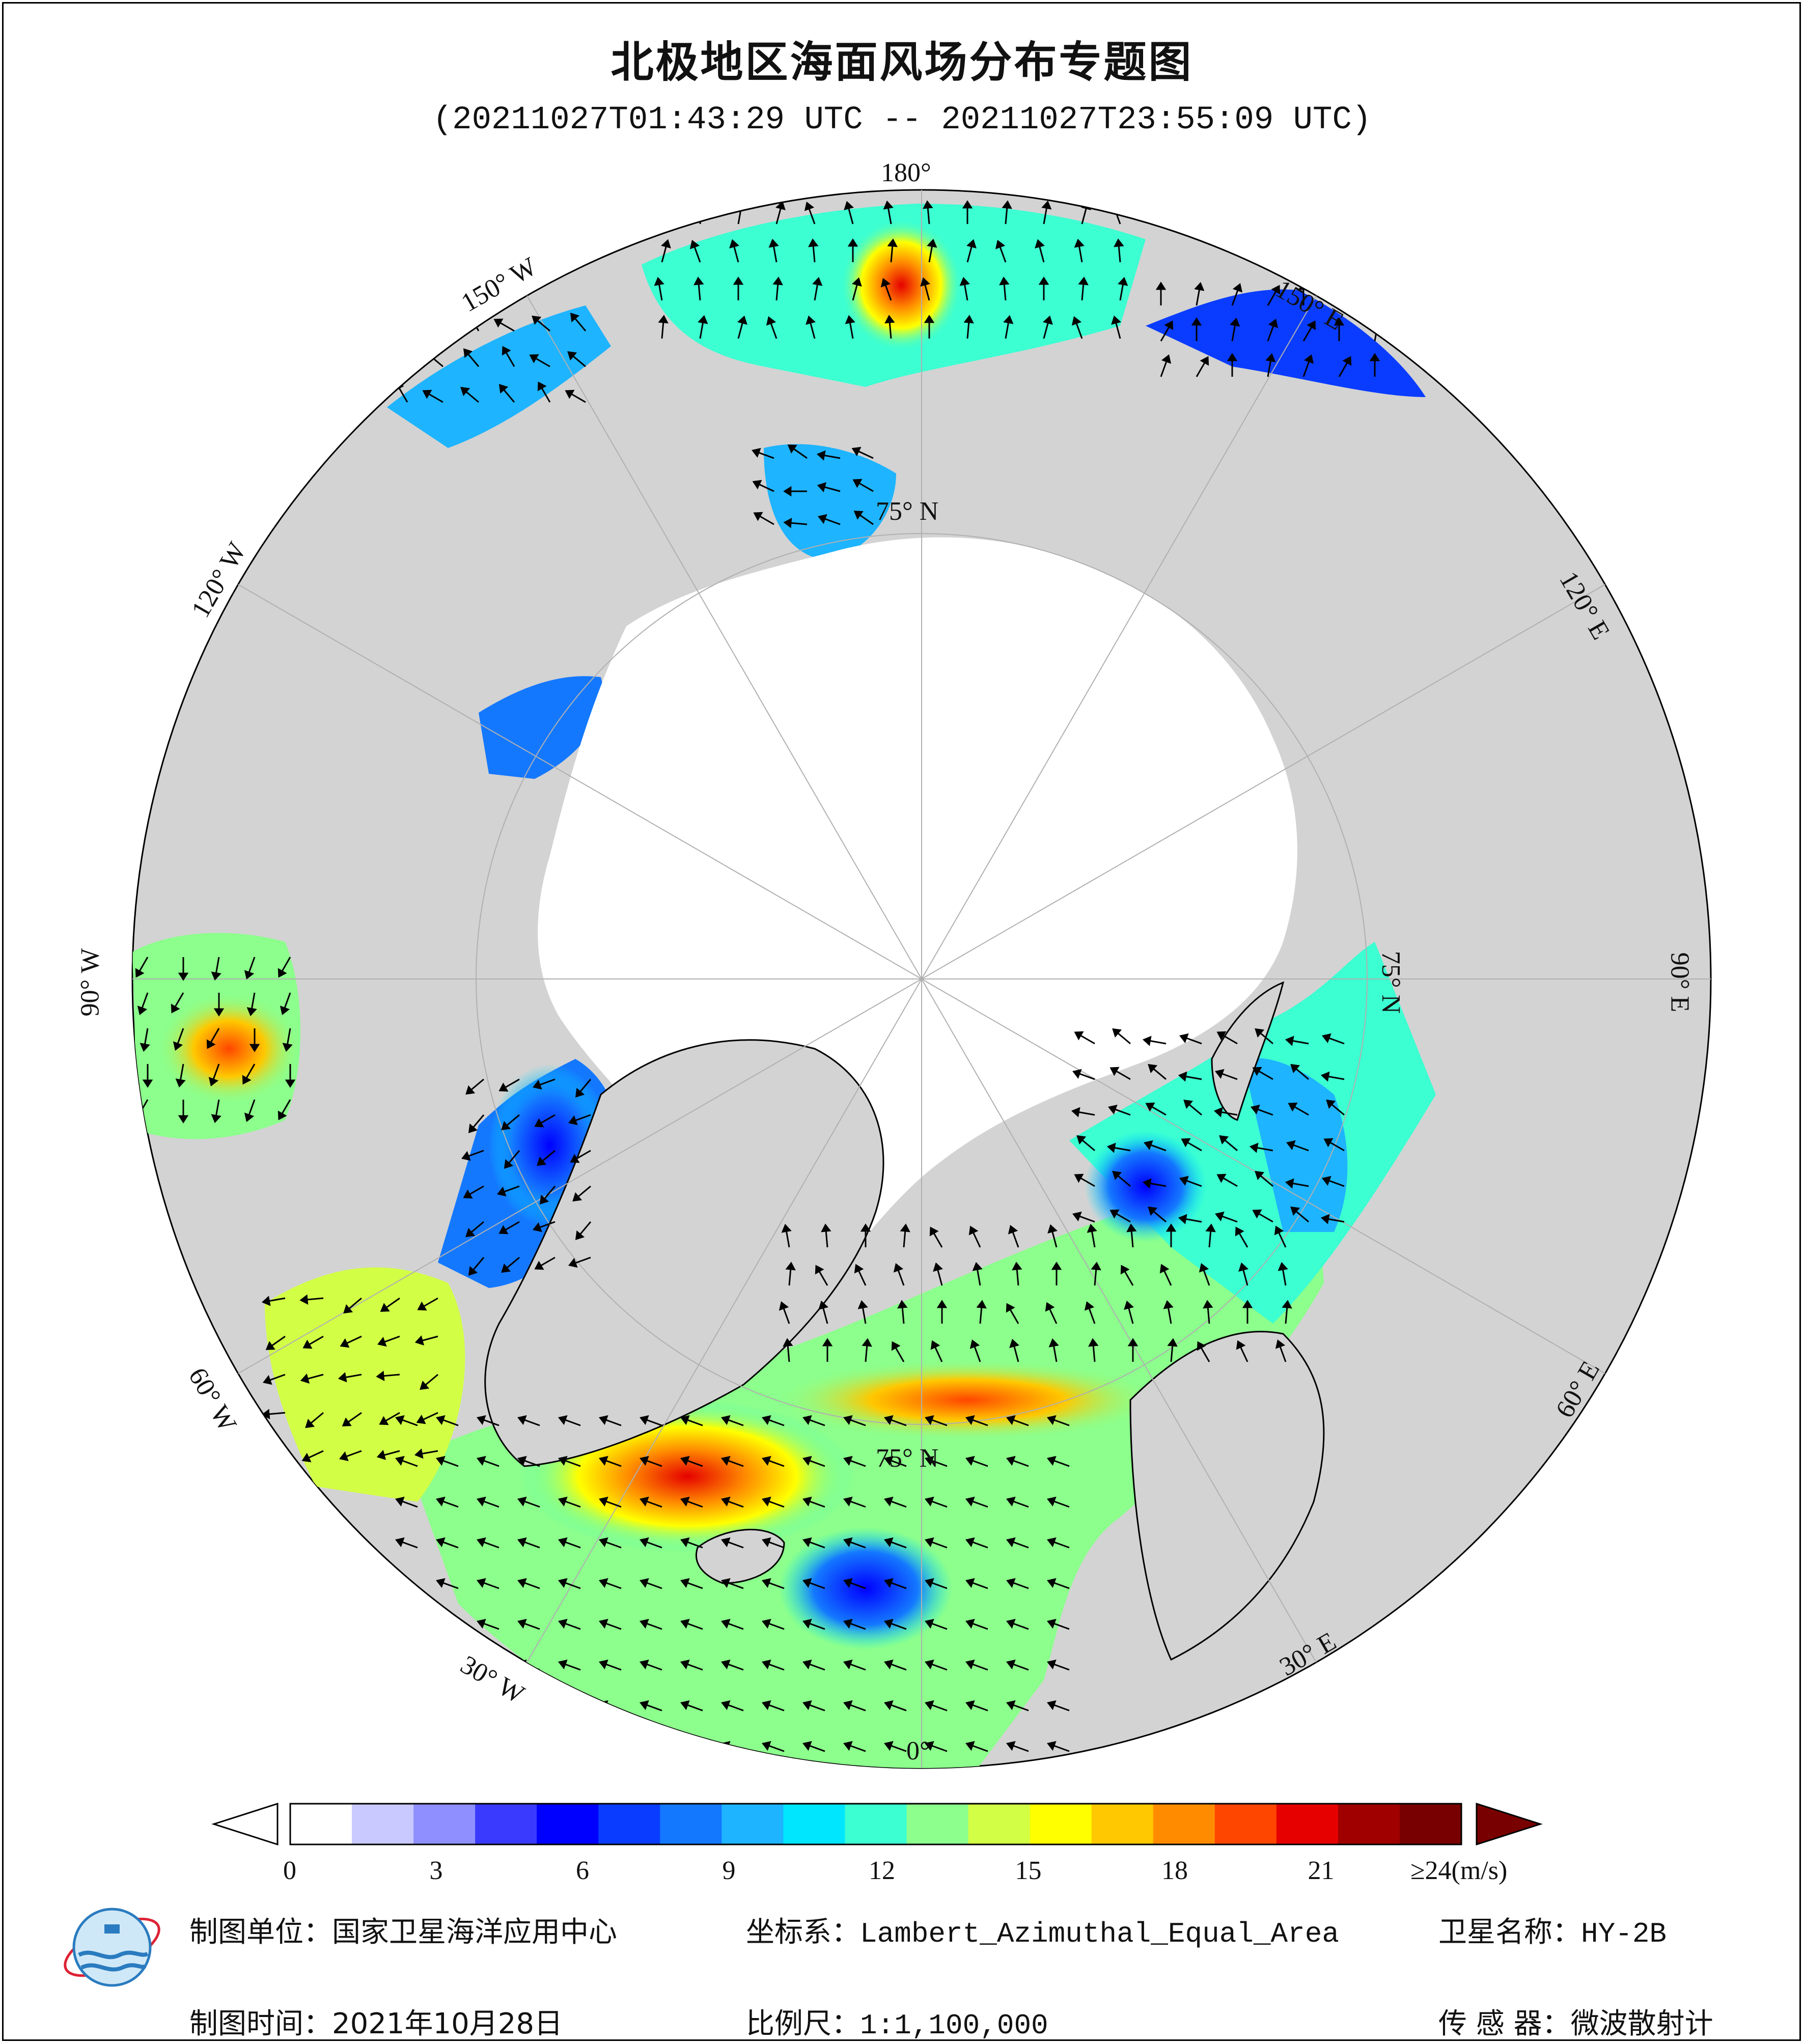 The image size is (1804, 2044). I want to click on satellite-name-value: HY-2B, so click(1624, 1934).